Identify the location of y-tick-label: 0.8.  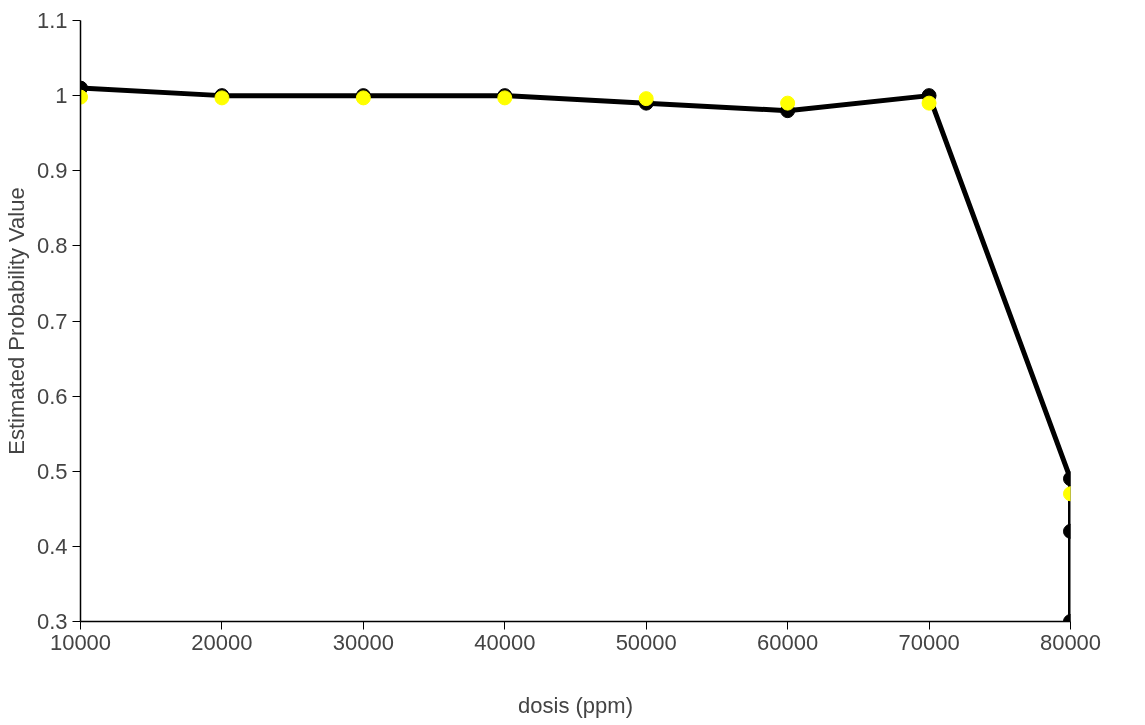
(52, 246).